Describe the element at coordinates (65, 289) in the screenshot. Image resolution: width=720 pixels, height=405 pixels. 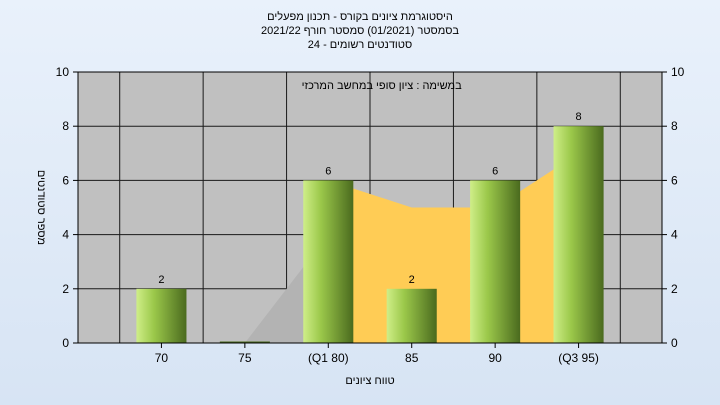
I see `y-tick-label: 2` at that location.